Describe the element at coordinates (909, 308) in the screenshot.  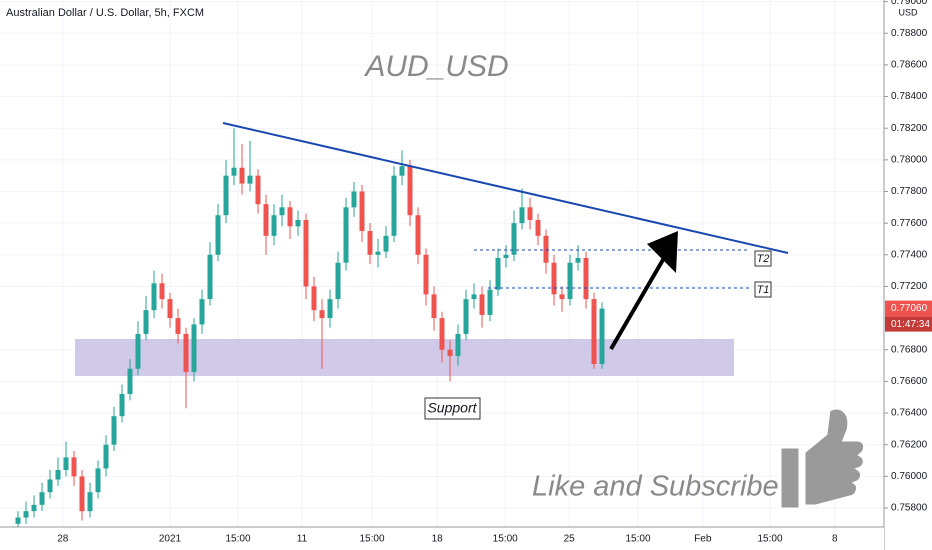
I see `price-tag-label: 0.77060` at that location.